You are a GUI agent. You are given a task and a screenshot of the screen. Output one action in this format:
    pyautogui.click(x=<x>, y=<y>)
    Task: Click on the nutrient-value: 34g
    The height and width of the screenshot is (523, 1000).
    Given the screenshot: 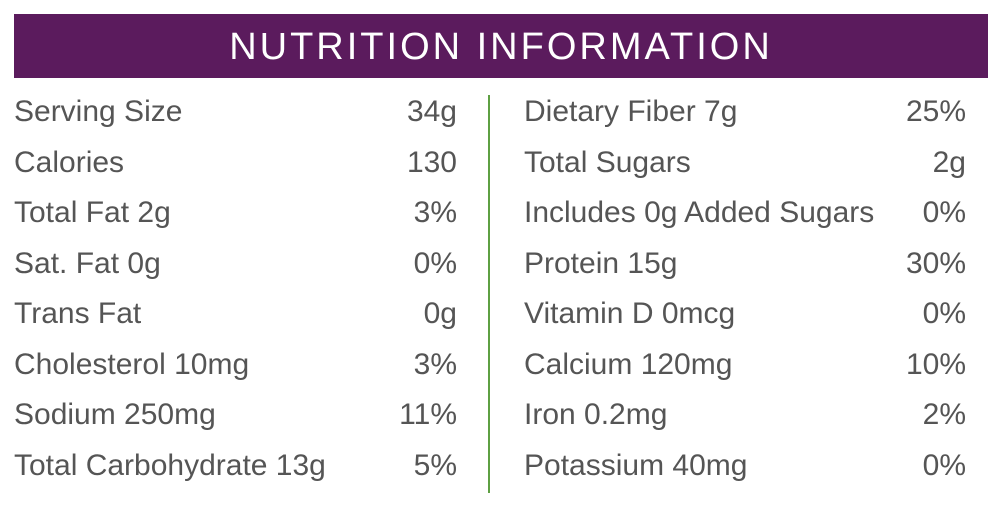 What is the action you would take?
    pyautogui.click(x=431, y=111)
    